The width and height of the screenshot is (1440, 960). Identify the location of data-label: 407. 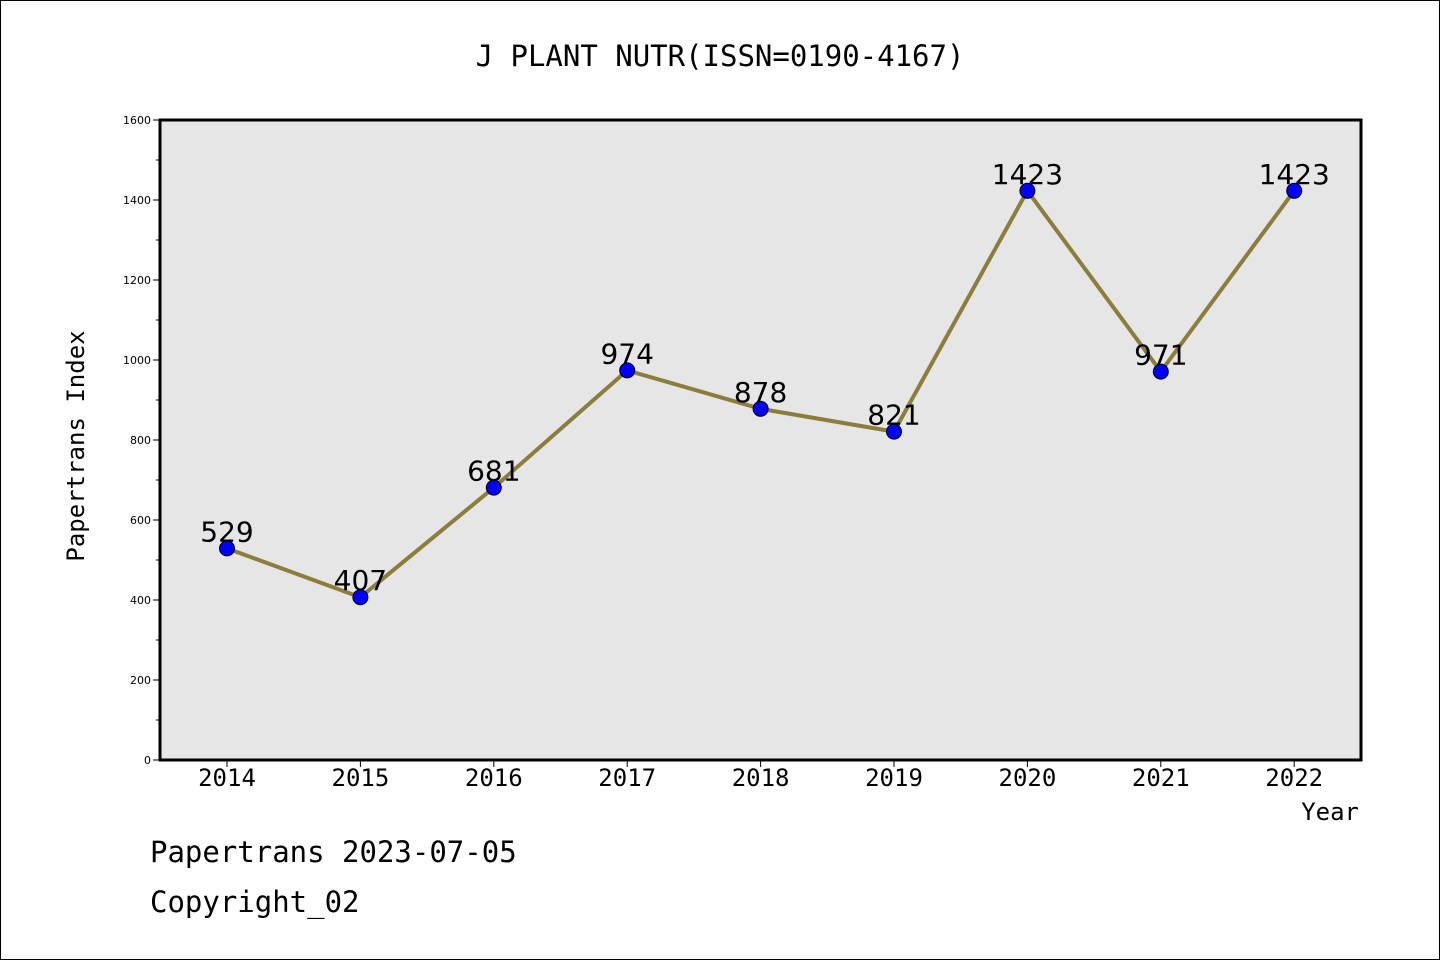
(360, 580).